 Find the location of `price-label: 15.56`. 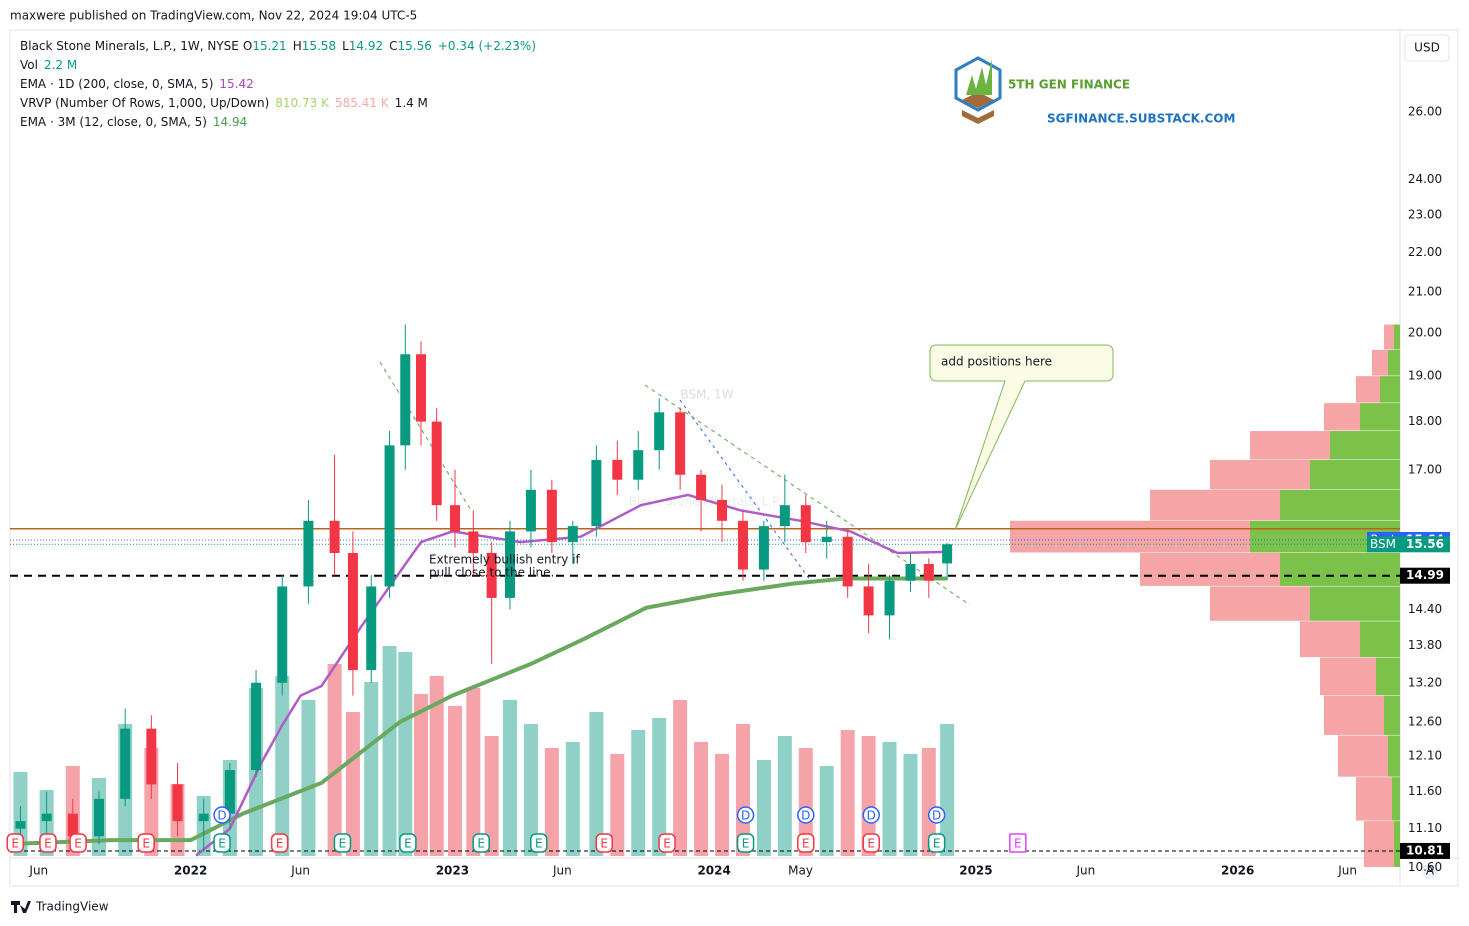

price-label: 15.56 is located at coordinates (1425, 544).